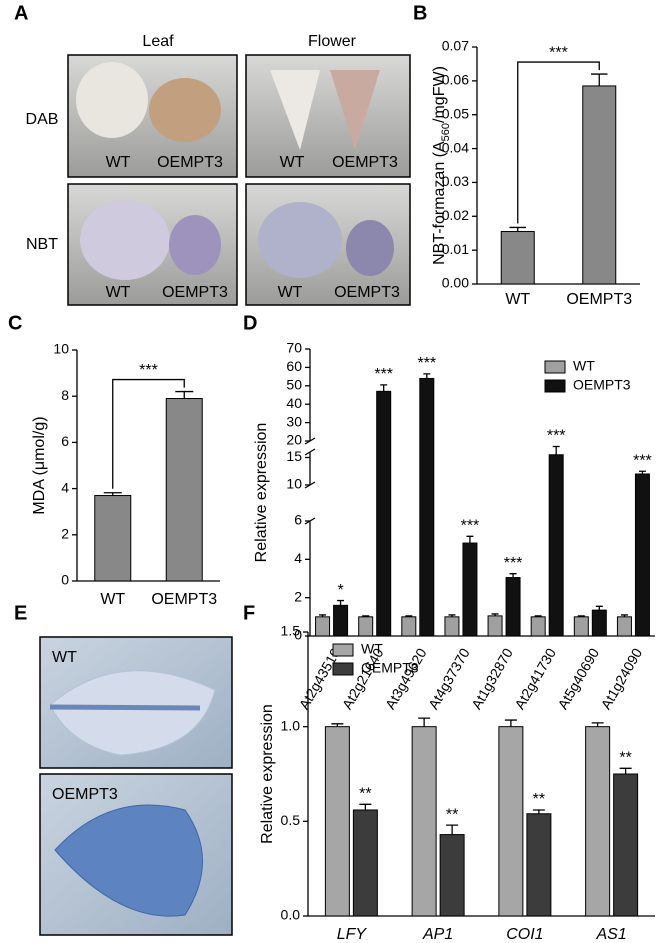 The height and width of the screenshot is (943, 665). Describe the element at coordinates (524, 934) in the screenshot. I see `x-tick-label: COI1` at that location.